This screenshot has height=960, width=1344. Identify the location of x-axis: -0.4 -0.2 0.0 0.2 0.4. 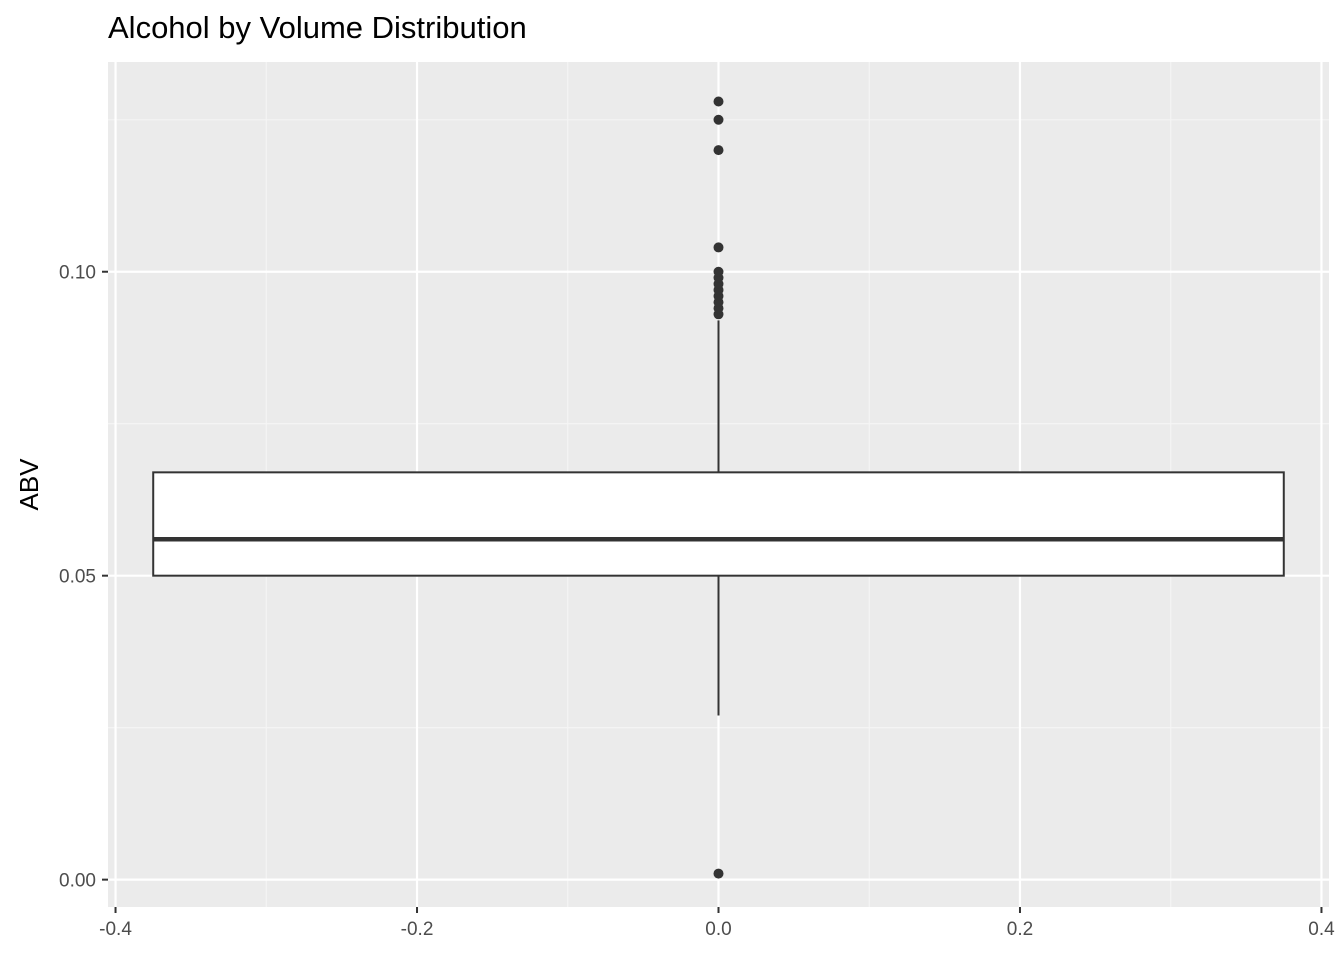
(717, 923).